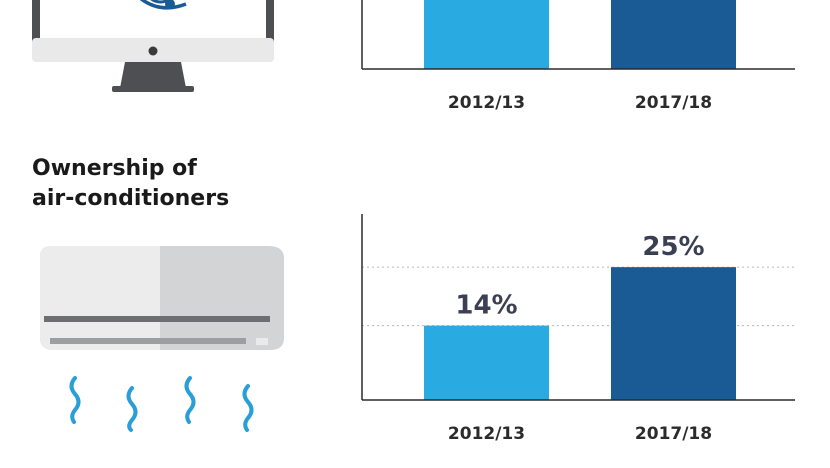 The width and height of the screenshot is (830, 468). What do you see at coordinates (673, 247) in the screenshot?
I see `chart2-value-label: 25%` at bounding box center [673, 247].